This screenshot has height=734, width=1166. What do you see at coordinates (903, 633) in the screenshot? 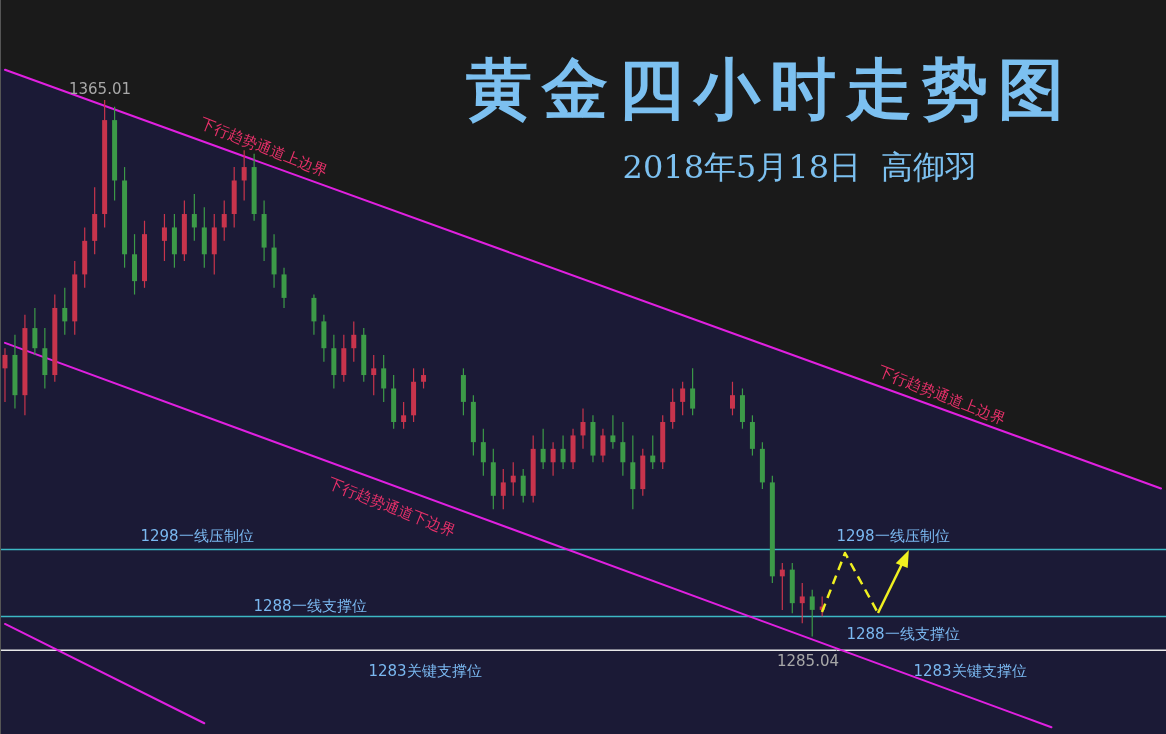
I see `annotation: 1288一线支撑位` at bounding box center [903, 633].